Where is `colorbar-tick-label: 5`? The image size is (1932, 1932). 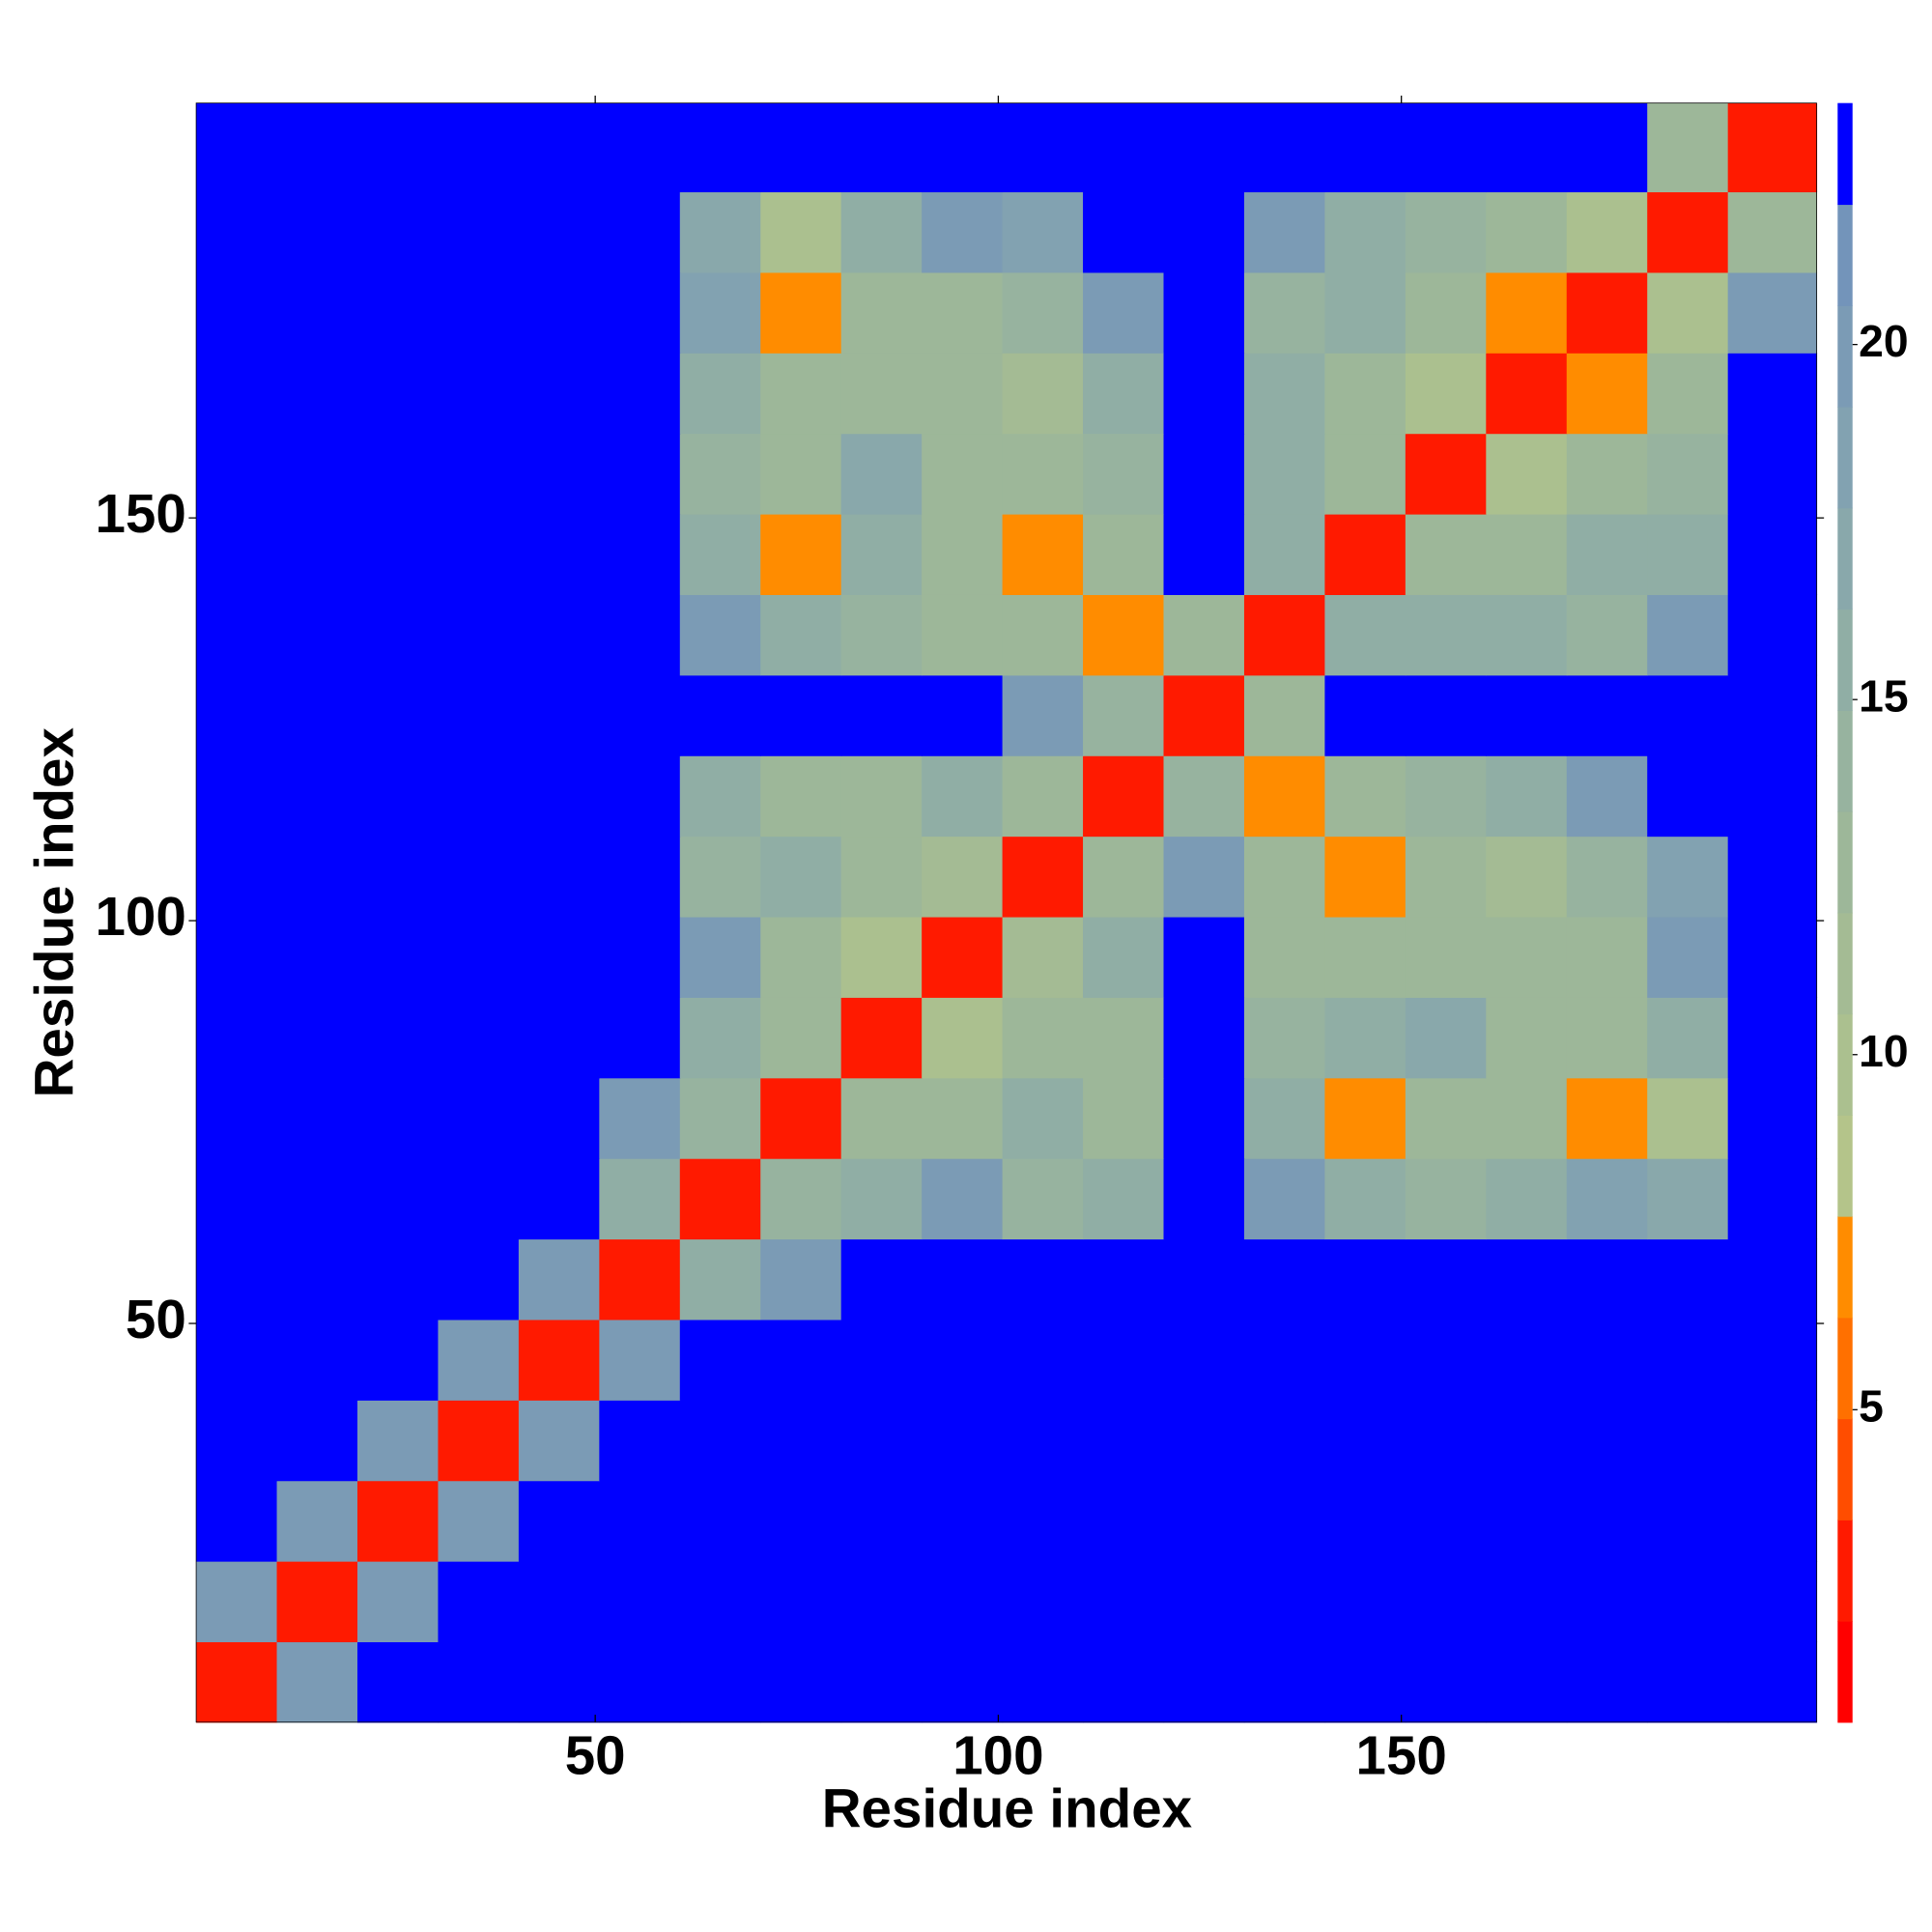 colorbar-tick-label: 5 is located at coordinates (1871, 1406).